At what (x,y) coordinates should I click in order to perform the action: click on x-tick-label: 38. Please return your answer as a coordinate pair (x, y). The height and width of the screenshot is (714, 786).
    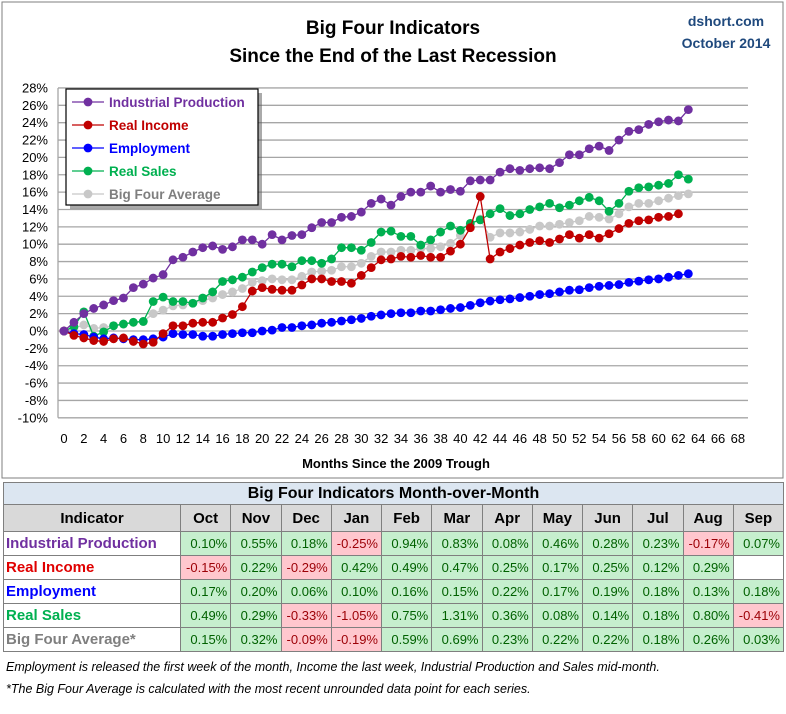
    Looking at the image, I should click on (440, 438).